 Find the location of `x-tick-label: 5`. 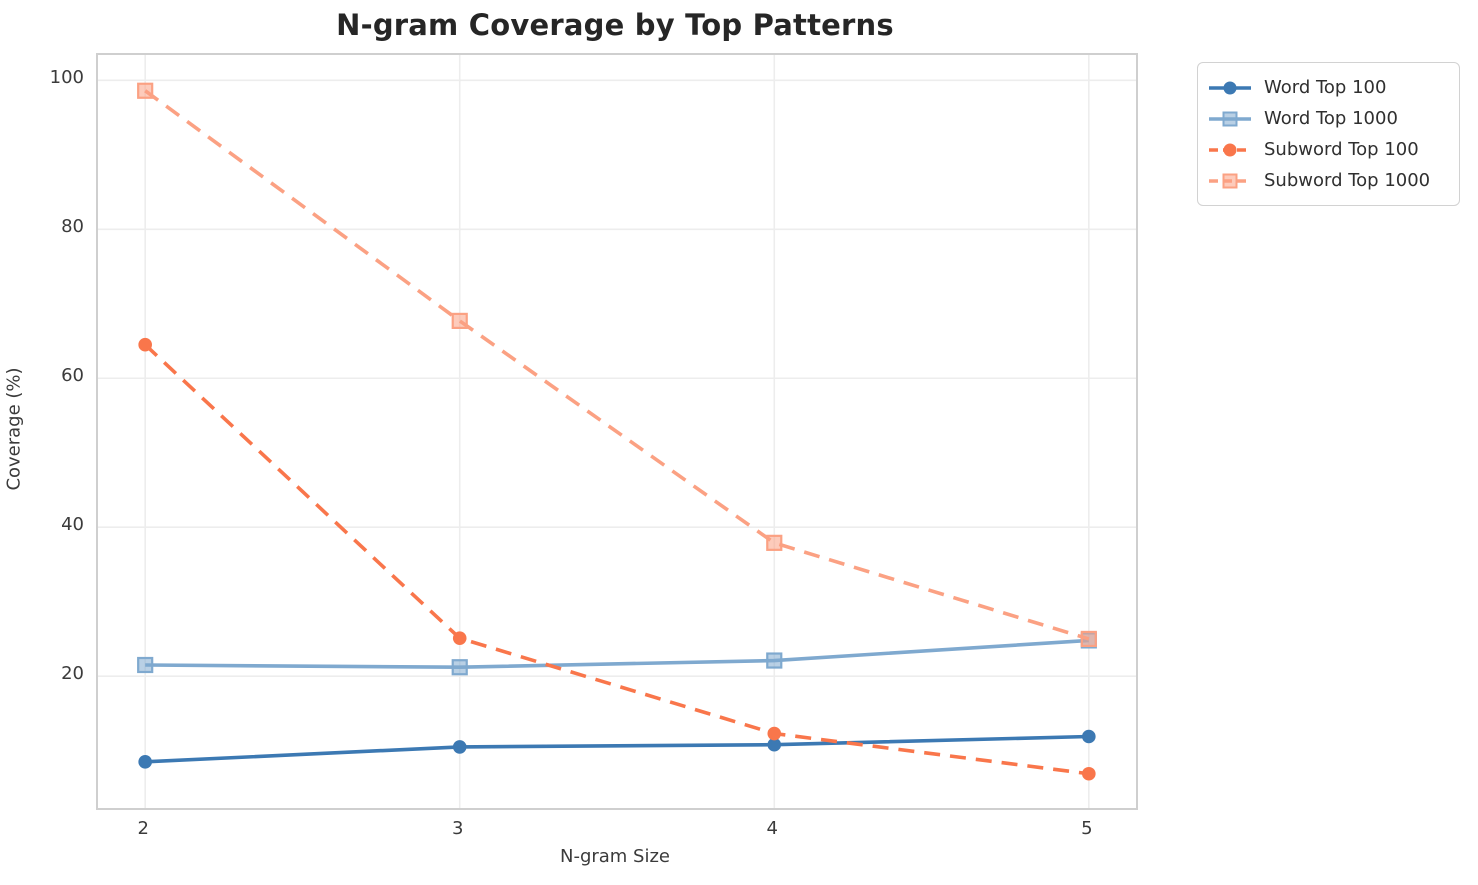

x-tick-label: 5 is located at coordinates (1087, 828).